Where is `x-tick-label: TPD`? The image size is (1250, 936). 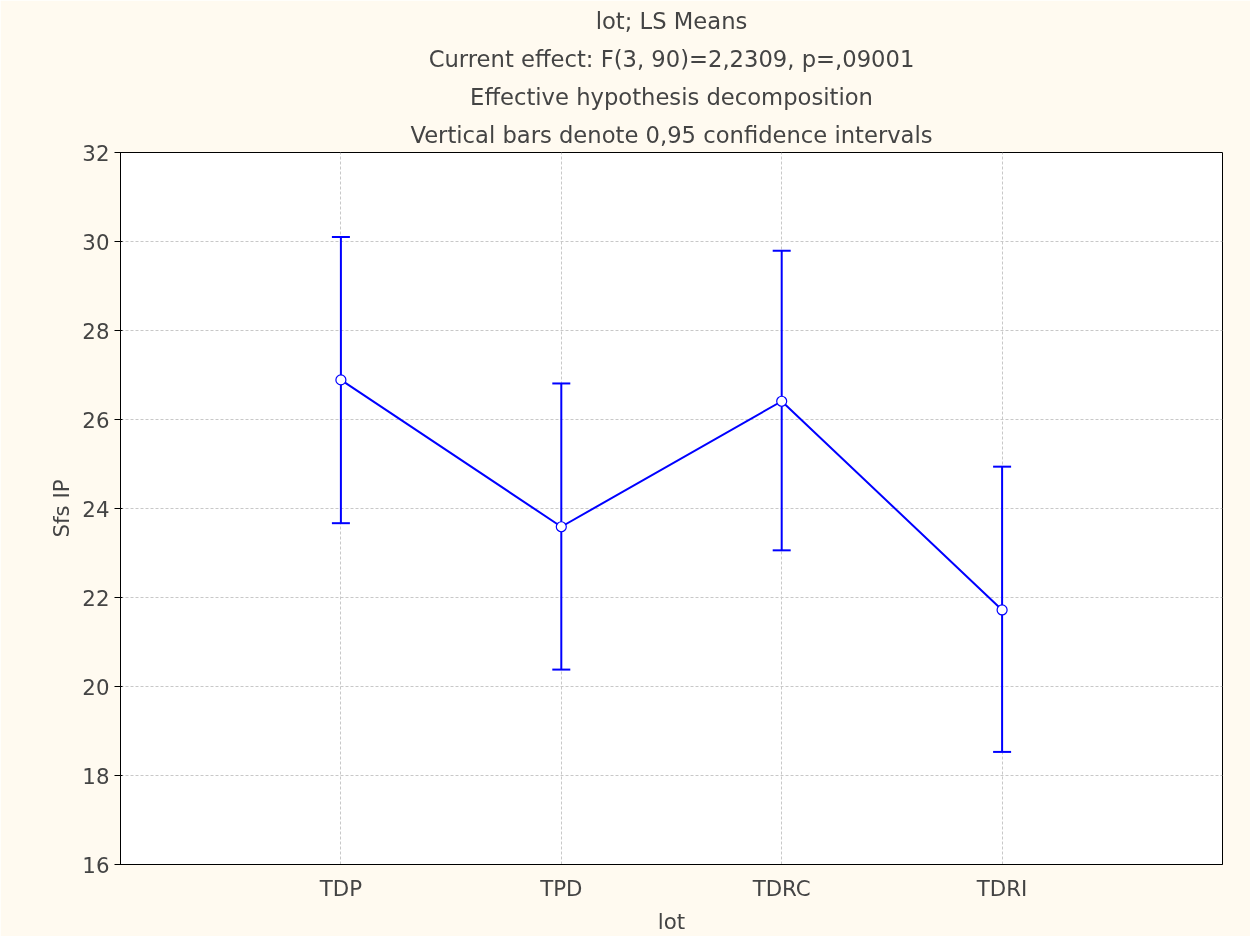
x-tick-label: TPD is located at coordinates (561, 888).